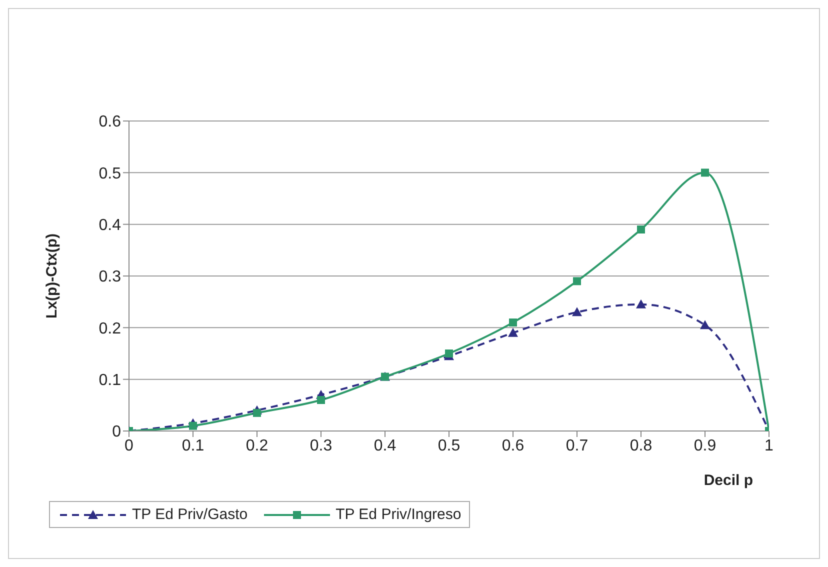 The height and width of the screenshot is (567, 828). I want to click on x-tick-label: 0.5, so click(449, 445).